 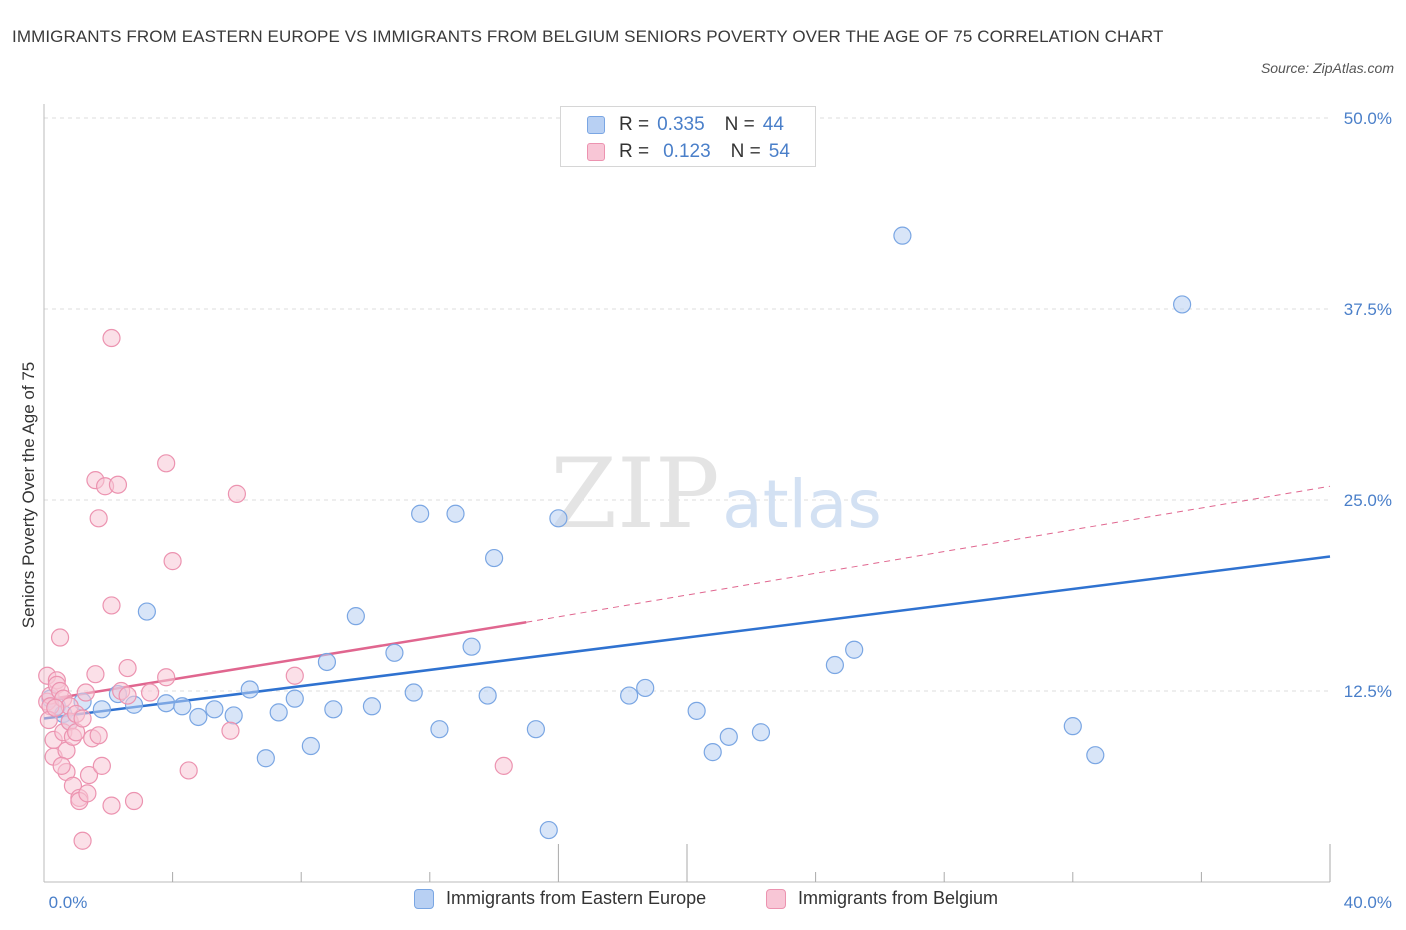 I want to click on correlation-legend: R = 0.335 N = 44 R = 0.123 N = 54, so click(x=688, y=136).